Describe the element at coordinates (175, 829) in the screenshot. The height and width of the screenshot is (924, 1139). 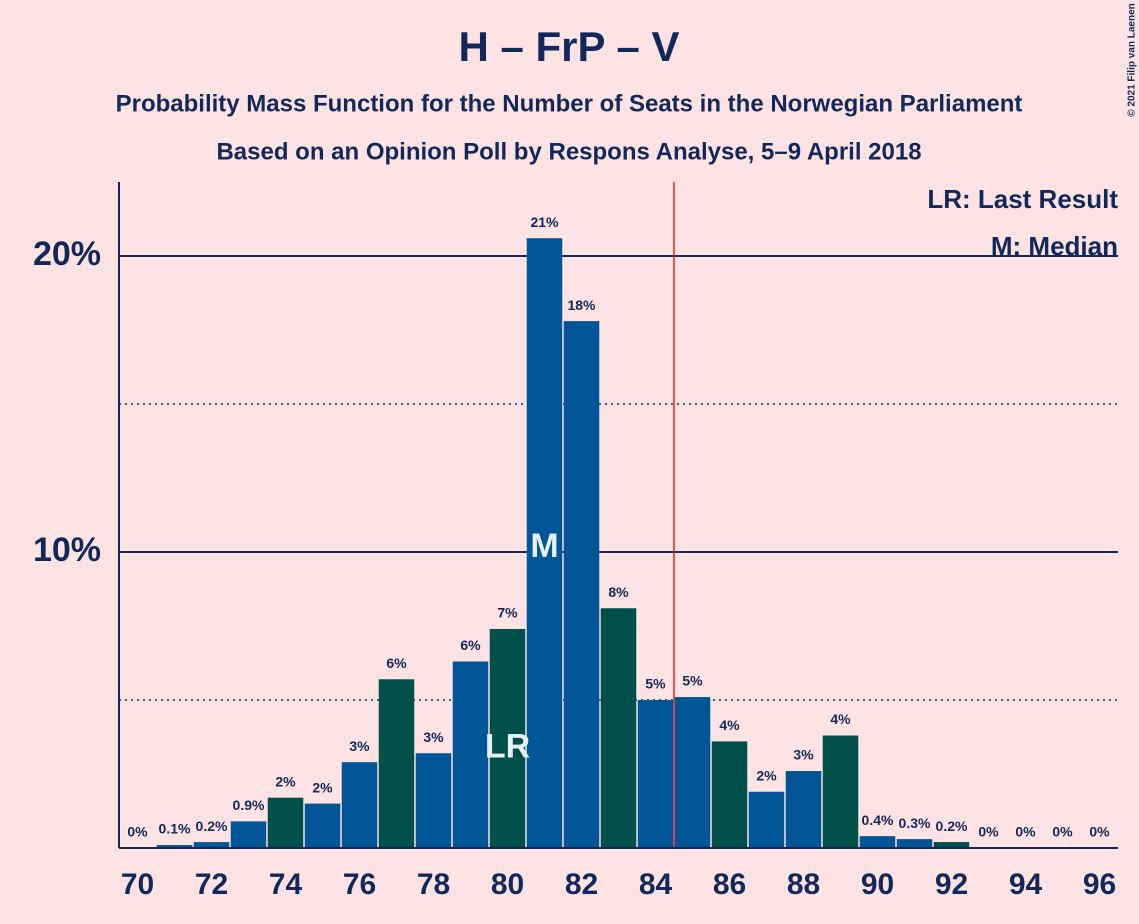
I see `value-label: 0.1%` at that location.